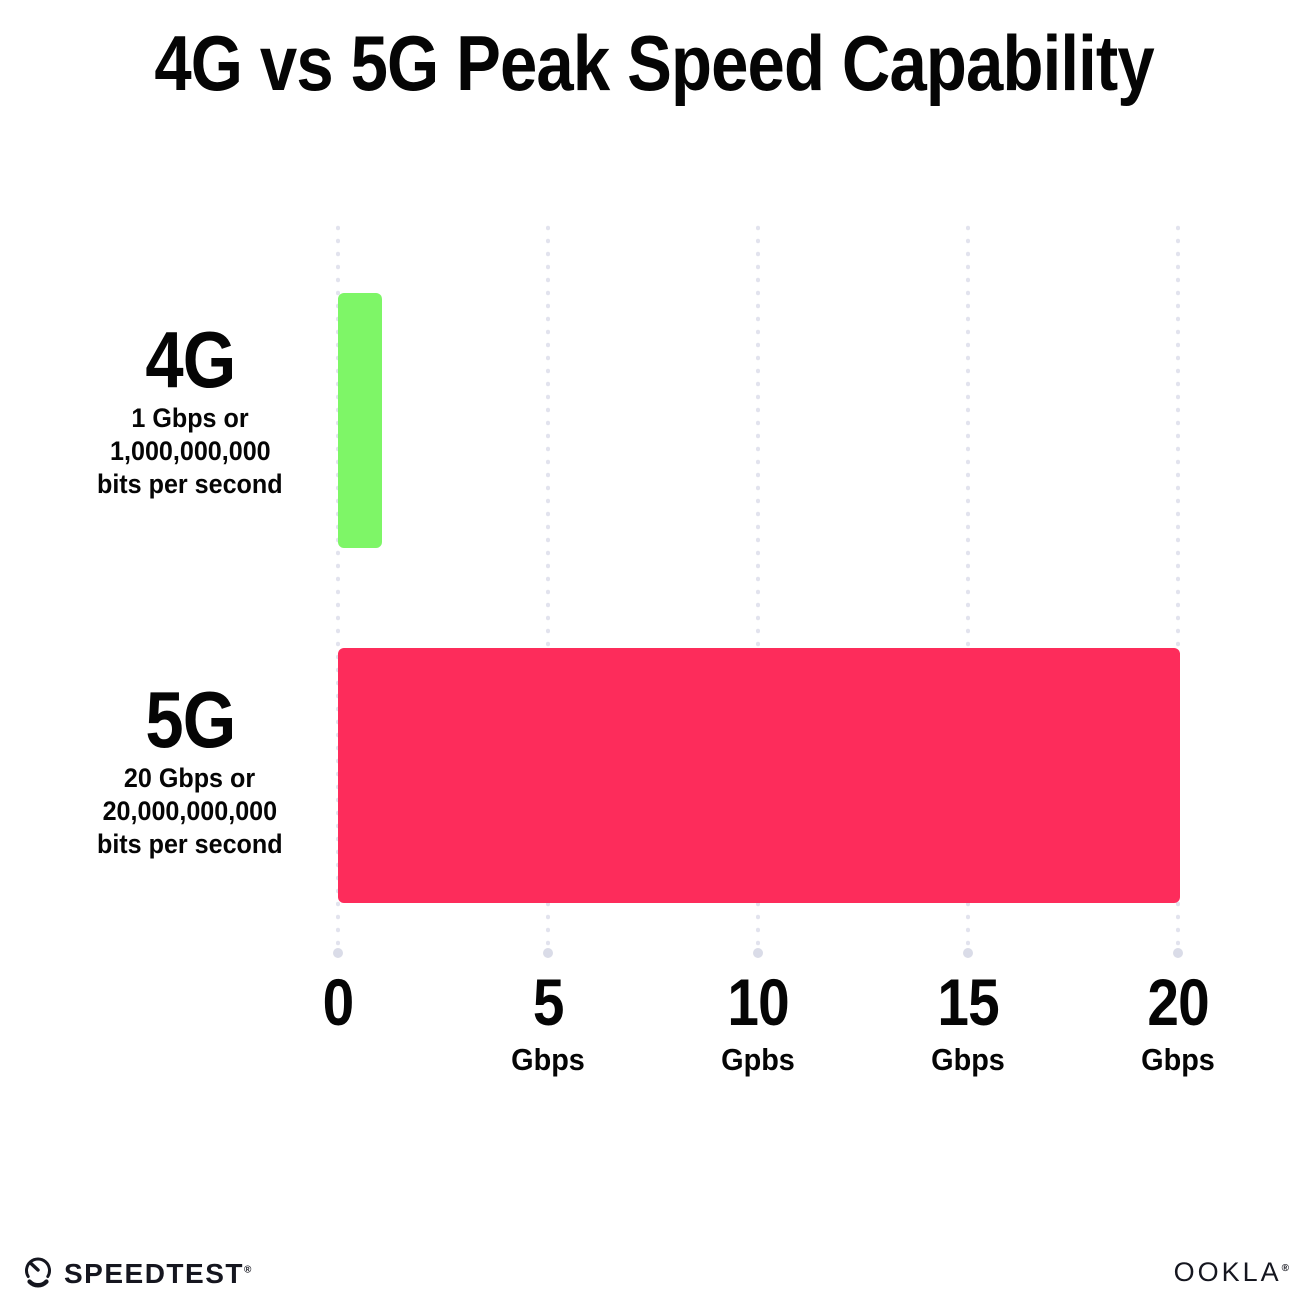  What do you see at coordinates (190, 719) in the screenshot?
I see `category-name-5g: 5G` at bounding box center [190, 719].